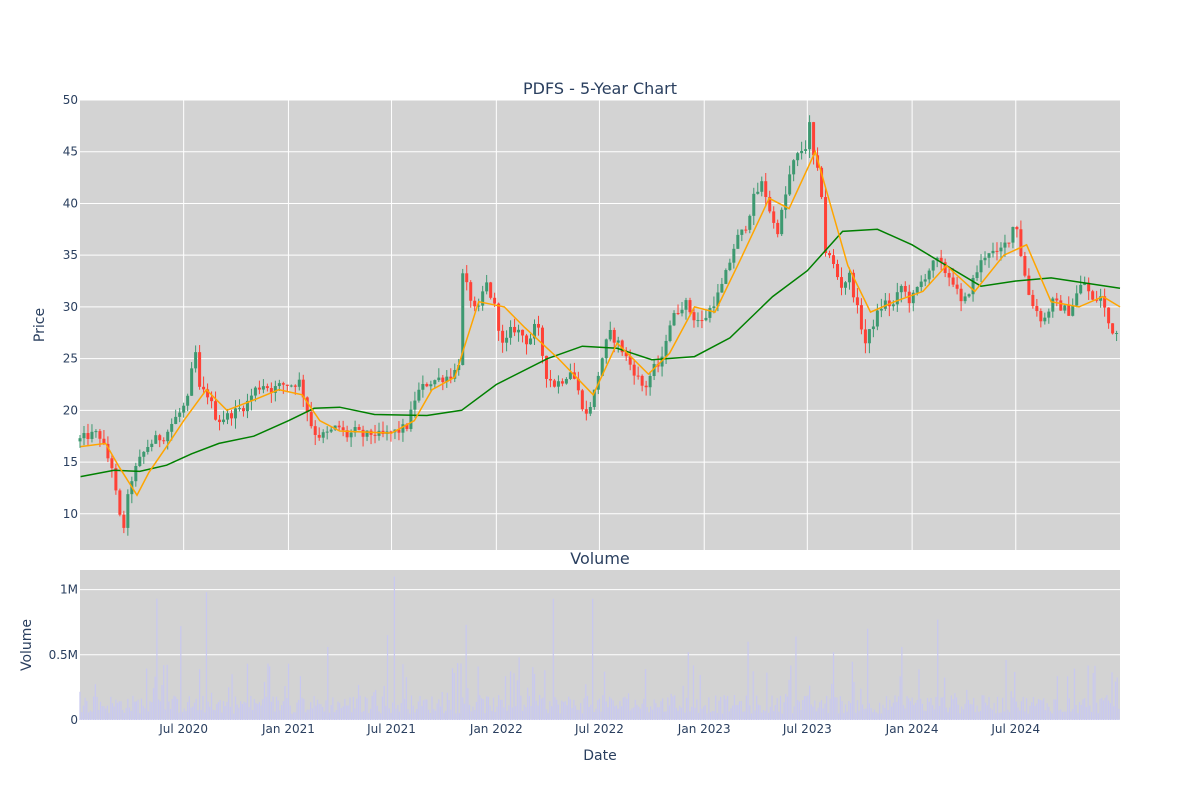 Image resolution: width=1200 pixels, height=800 pixels. What do you see at coordinates (599, 729) in the screenshot?
I see `x-tick-4: Jul 2022` at bounding box center [599, 729].